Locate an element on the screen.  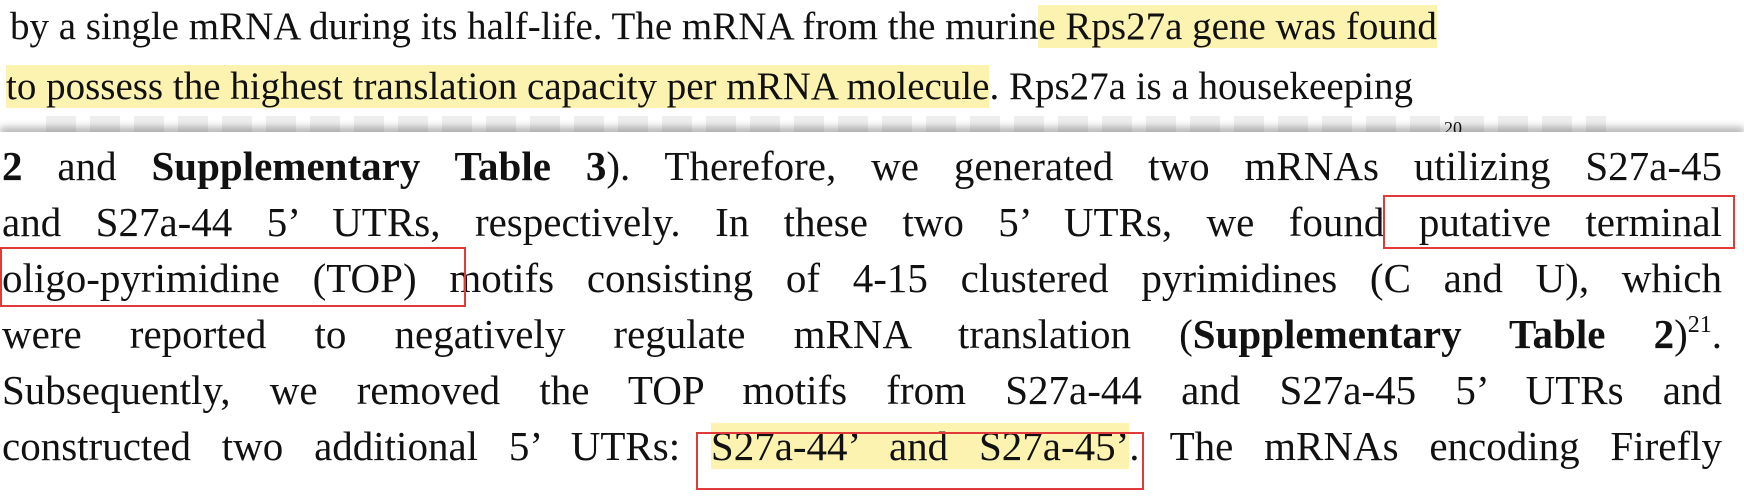
boxed-text: putative terminal is located at coordinates (1570, 222).